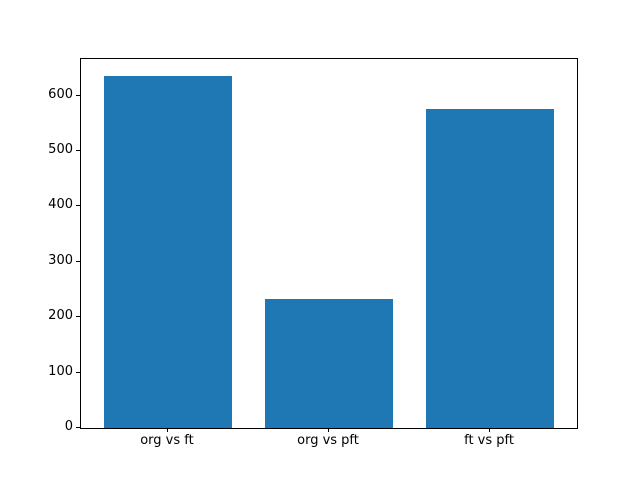  I want to click on y-tick-label: 100, so click(60, 371).